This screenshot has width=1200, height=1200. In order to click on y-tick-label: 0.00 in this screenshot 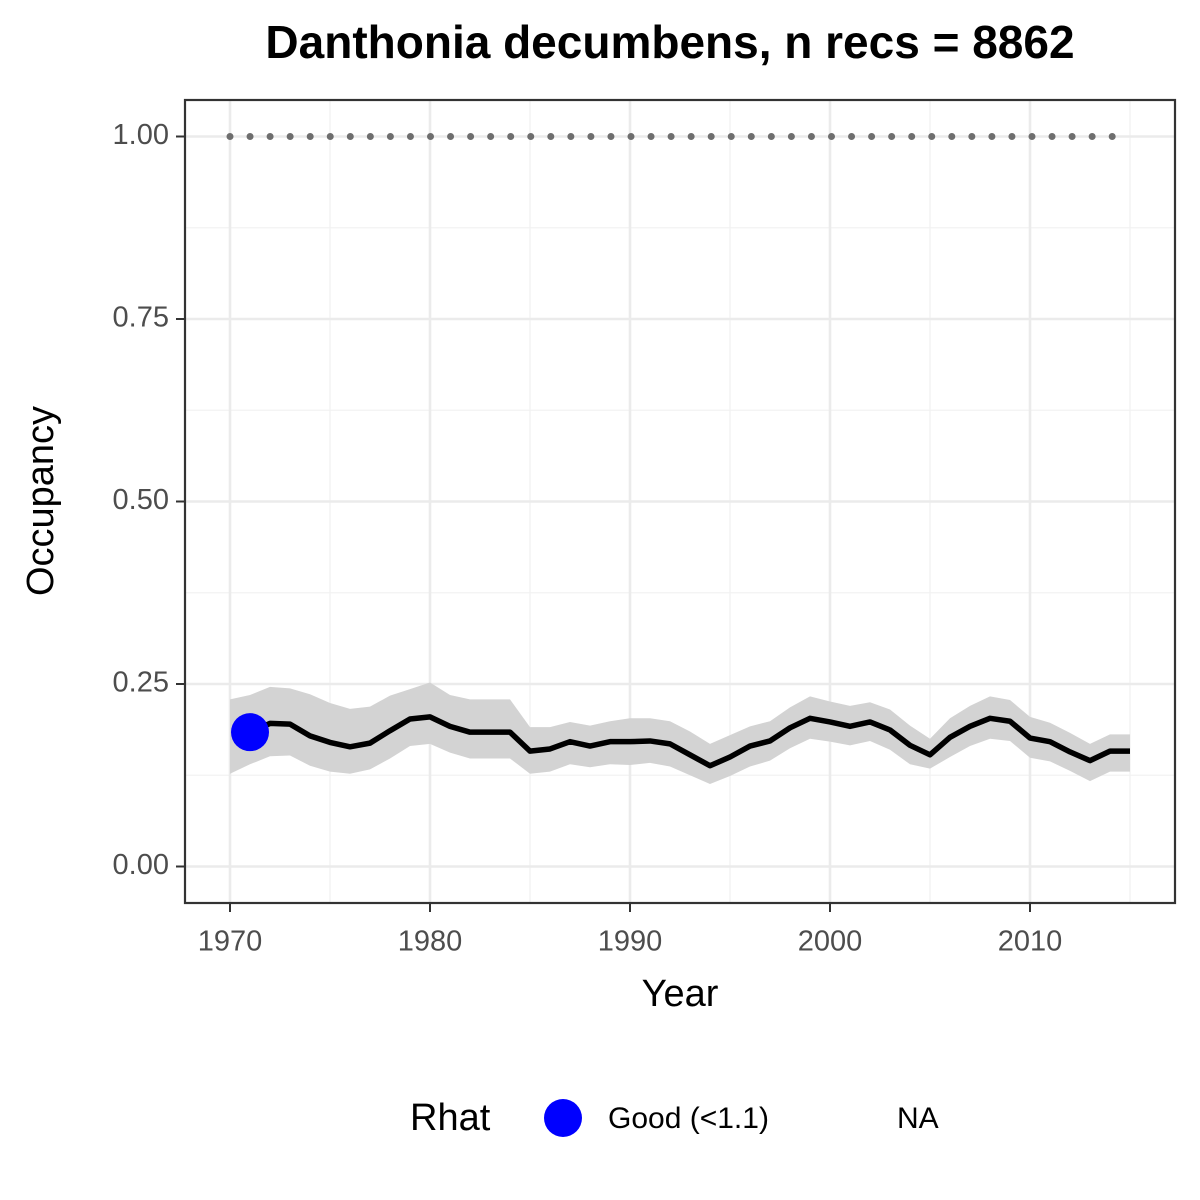, I will do `click(141, 865)`.